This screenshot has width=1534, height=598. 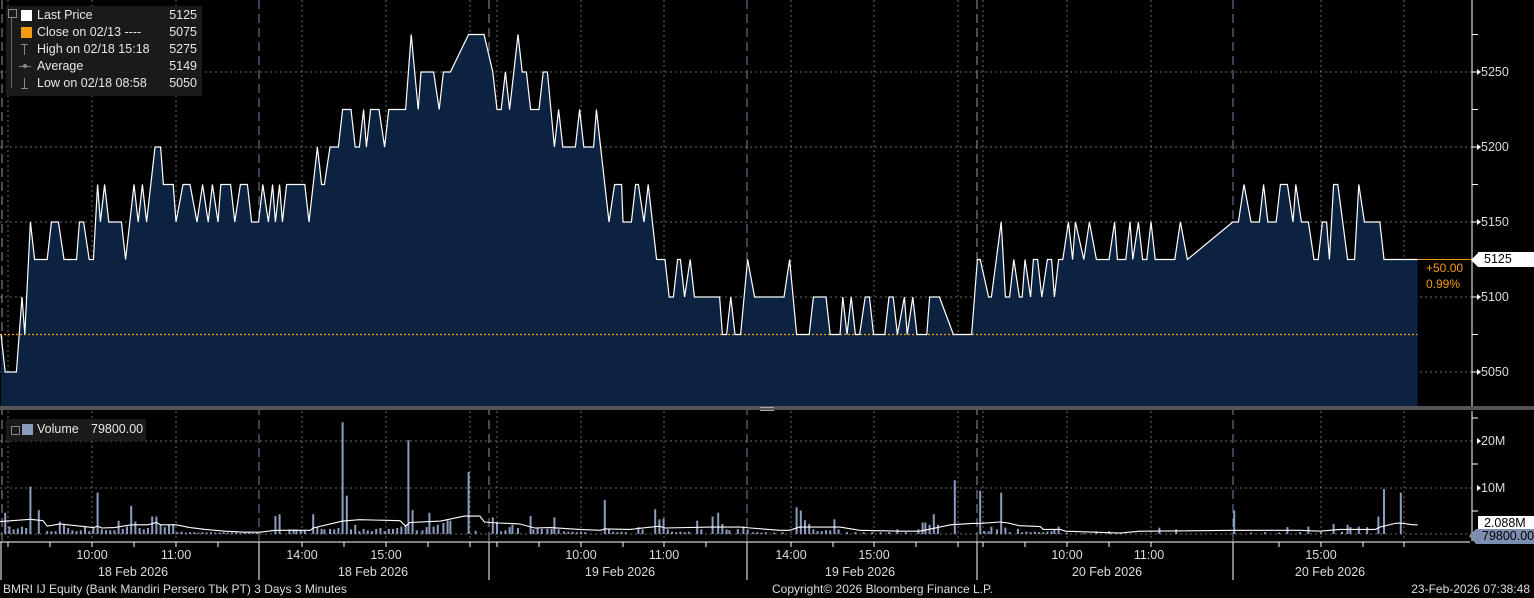 I want to click on legend-tree-connector, so click(x=11, y=53).